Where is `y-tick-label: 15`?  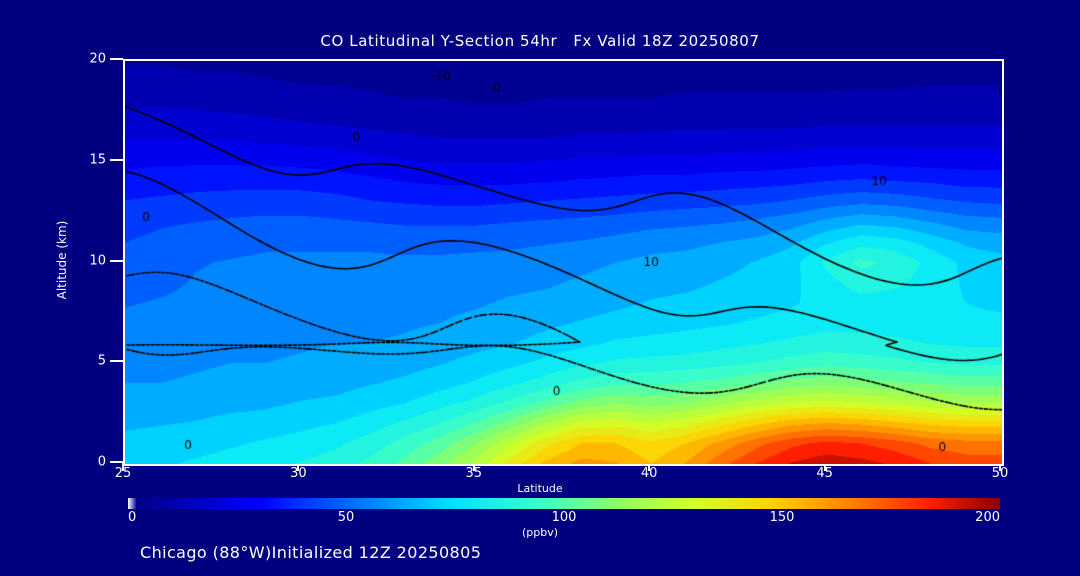 y-tick-label: 15 is located at coordinates (97, 160).